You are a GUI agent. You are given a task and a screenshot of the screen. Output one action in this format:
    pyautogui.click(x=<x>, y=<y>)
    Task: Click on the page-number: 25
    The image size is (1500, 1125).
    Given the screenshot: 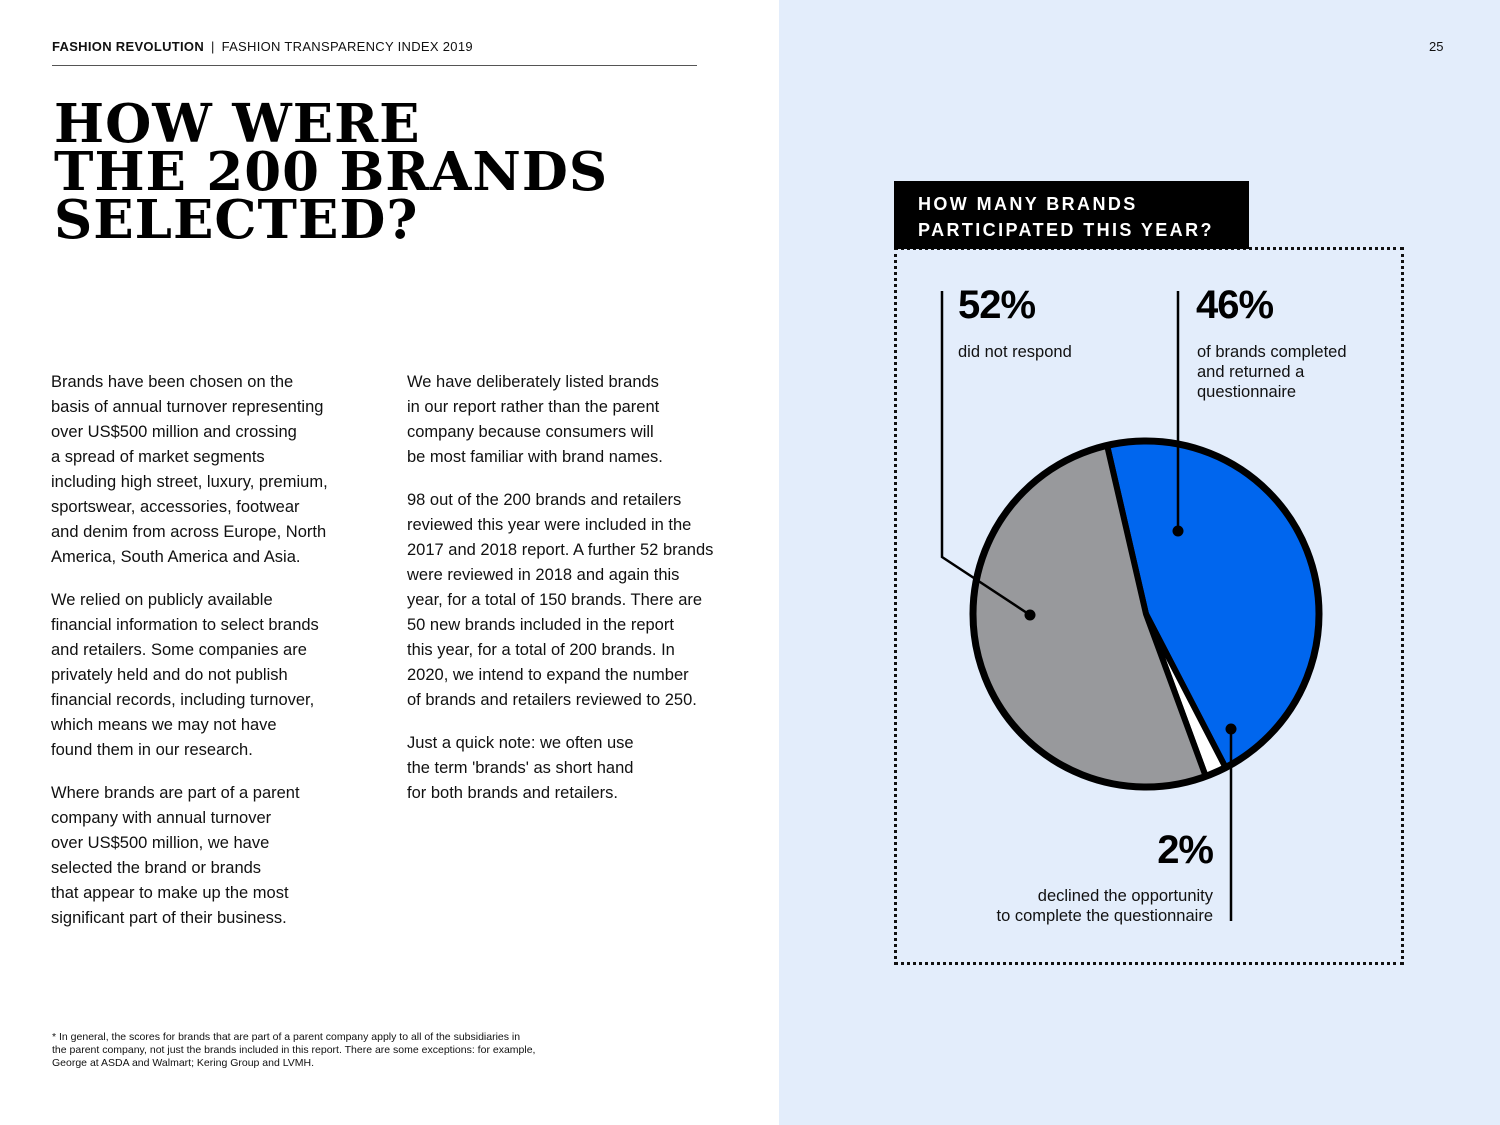 What is the action you would take?
    pyautogui.click(x=1436, y=46)
    